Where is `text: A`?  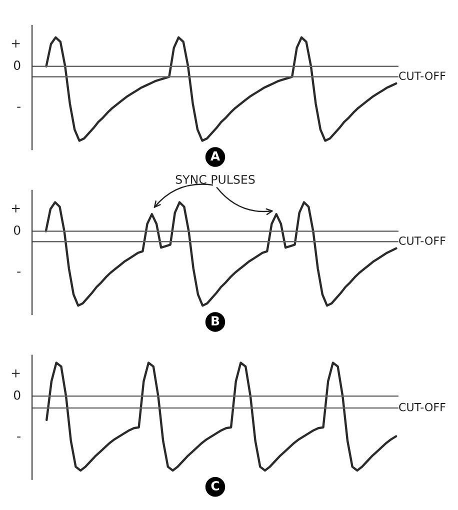
text: A is located at coordinates (215, 155).